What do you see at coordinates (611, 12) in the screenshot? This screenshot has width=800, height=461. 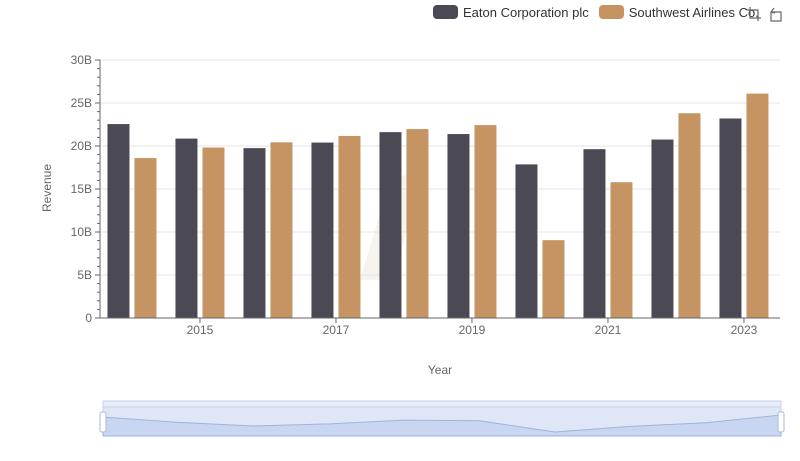 I see `legend-swatch-southwest` at bounding box center [611, 12].